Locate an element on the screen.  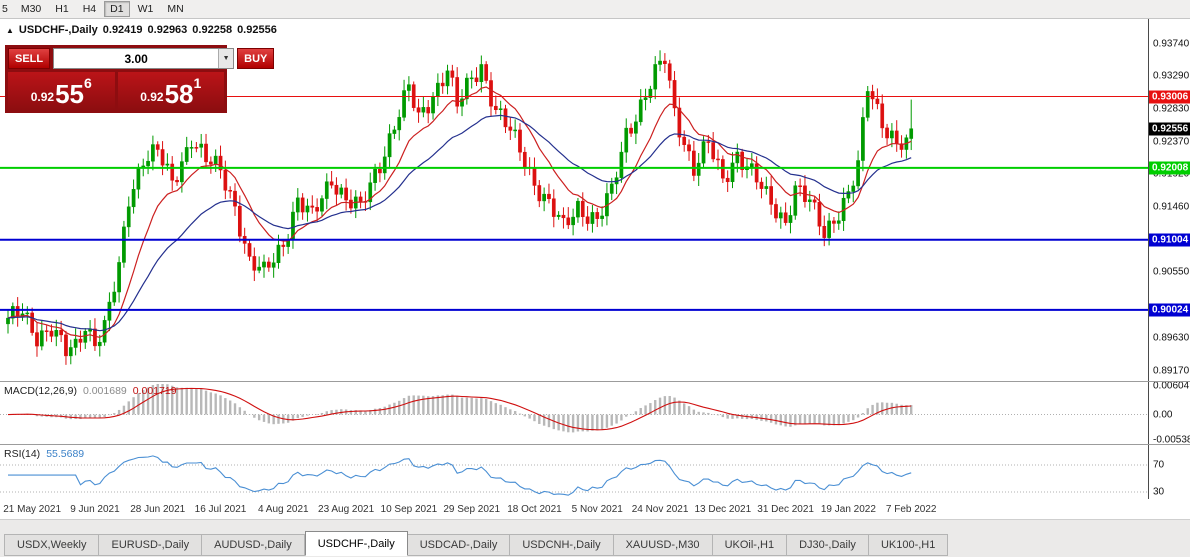
macd-axis-tick: 0.00 is located at coordinates (1163, 415).